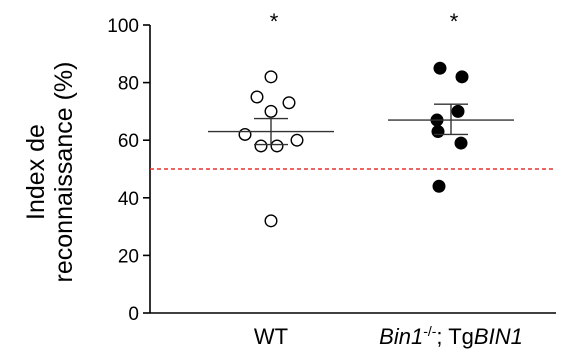 The image size is (577, 354). I want to click on y-axis-label: Index de reconnaissance (%), so click(50, 172).